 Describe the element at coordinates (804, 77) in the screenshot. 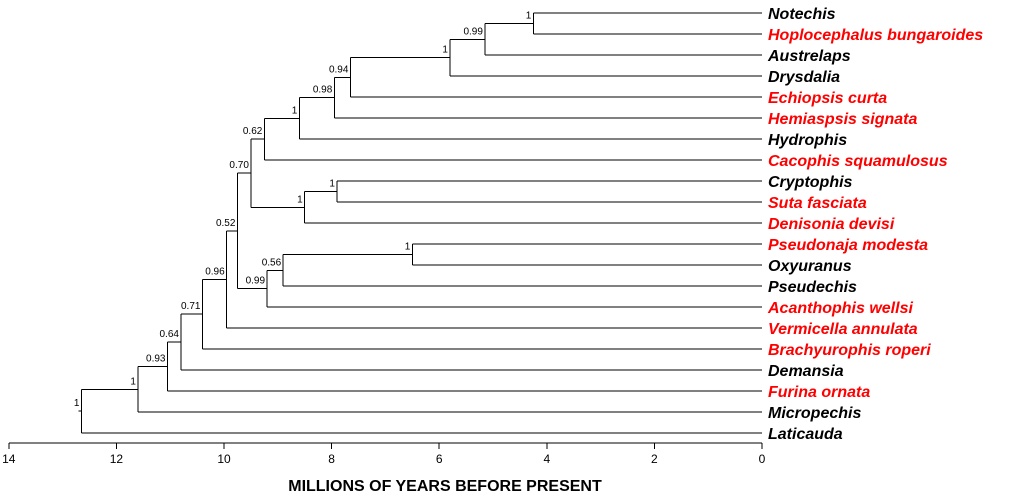

I see `taxon-label: Drysdalia` at that location.